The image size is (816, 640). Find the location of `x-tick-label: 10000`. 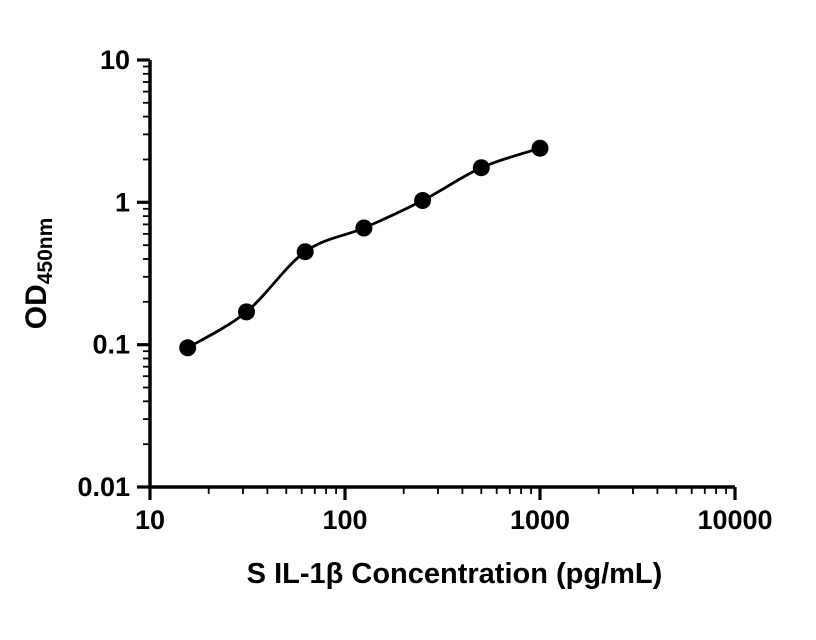

x-tick-label: 10000 is located at coordinates (734, 520).